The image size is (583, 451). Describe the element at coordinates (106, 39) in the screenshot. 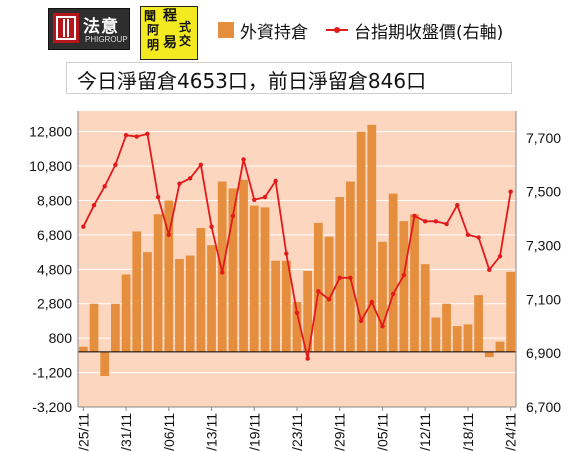

I see `logo1-sub: PHIGROUP` at that location.